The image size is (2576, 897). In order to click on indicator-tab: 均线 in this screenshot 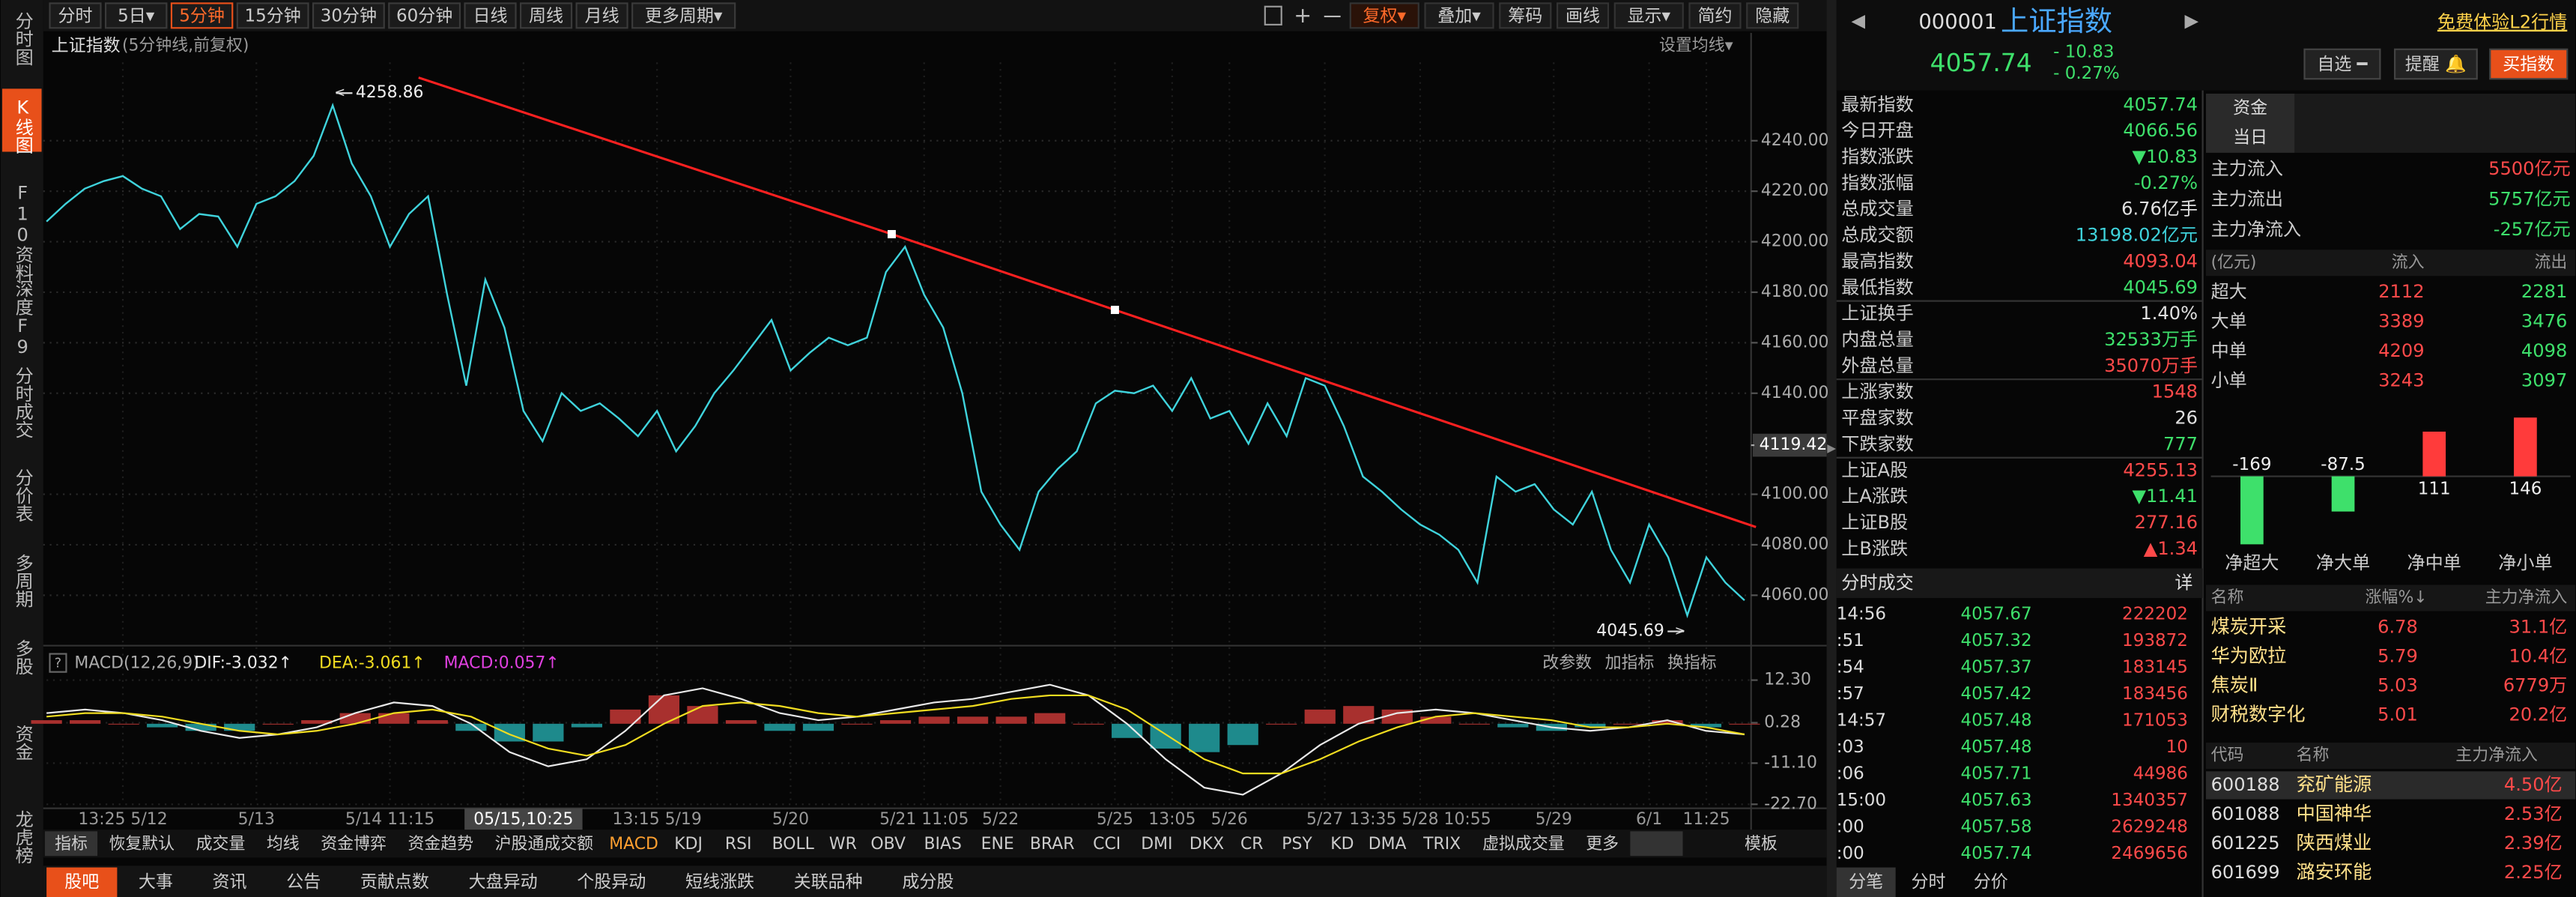, I will do `click(283, 844)`.